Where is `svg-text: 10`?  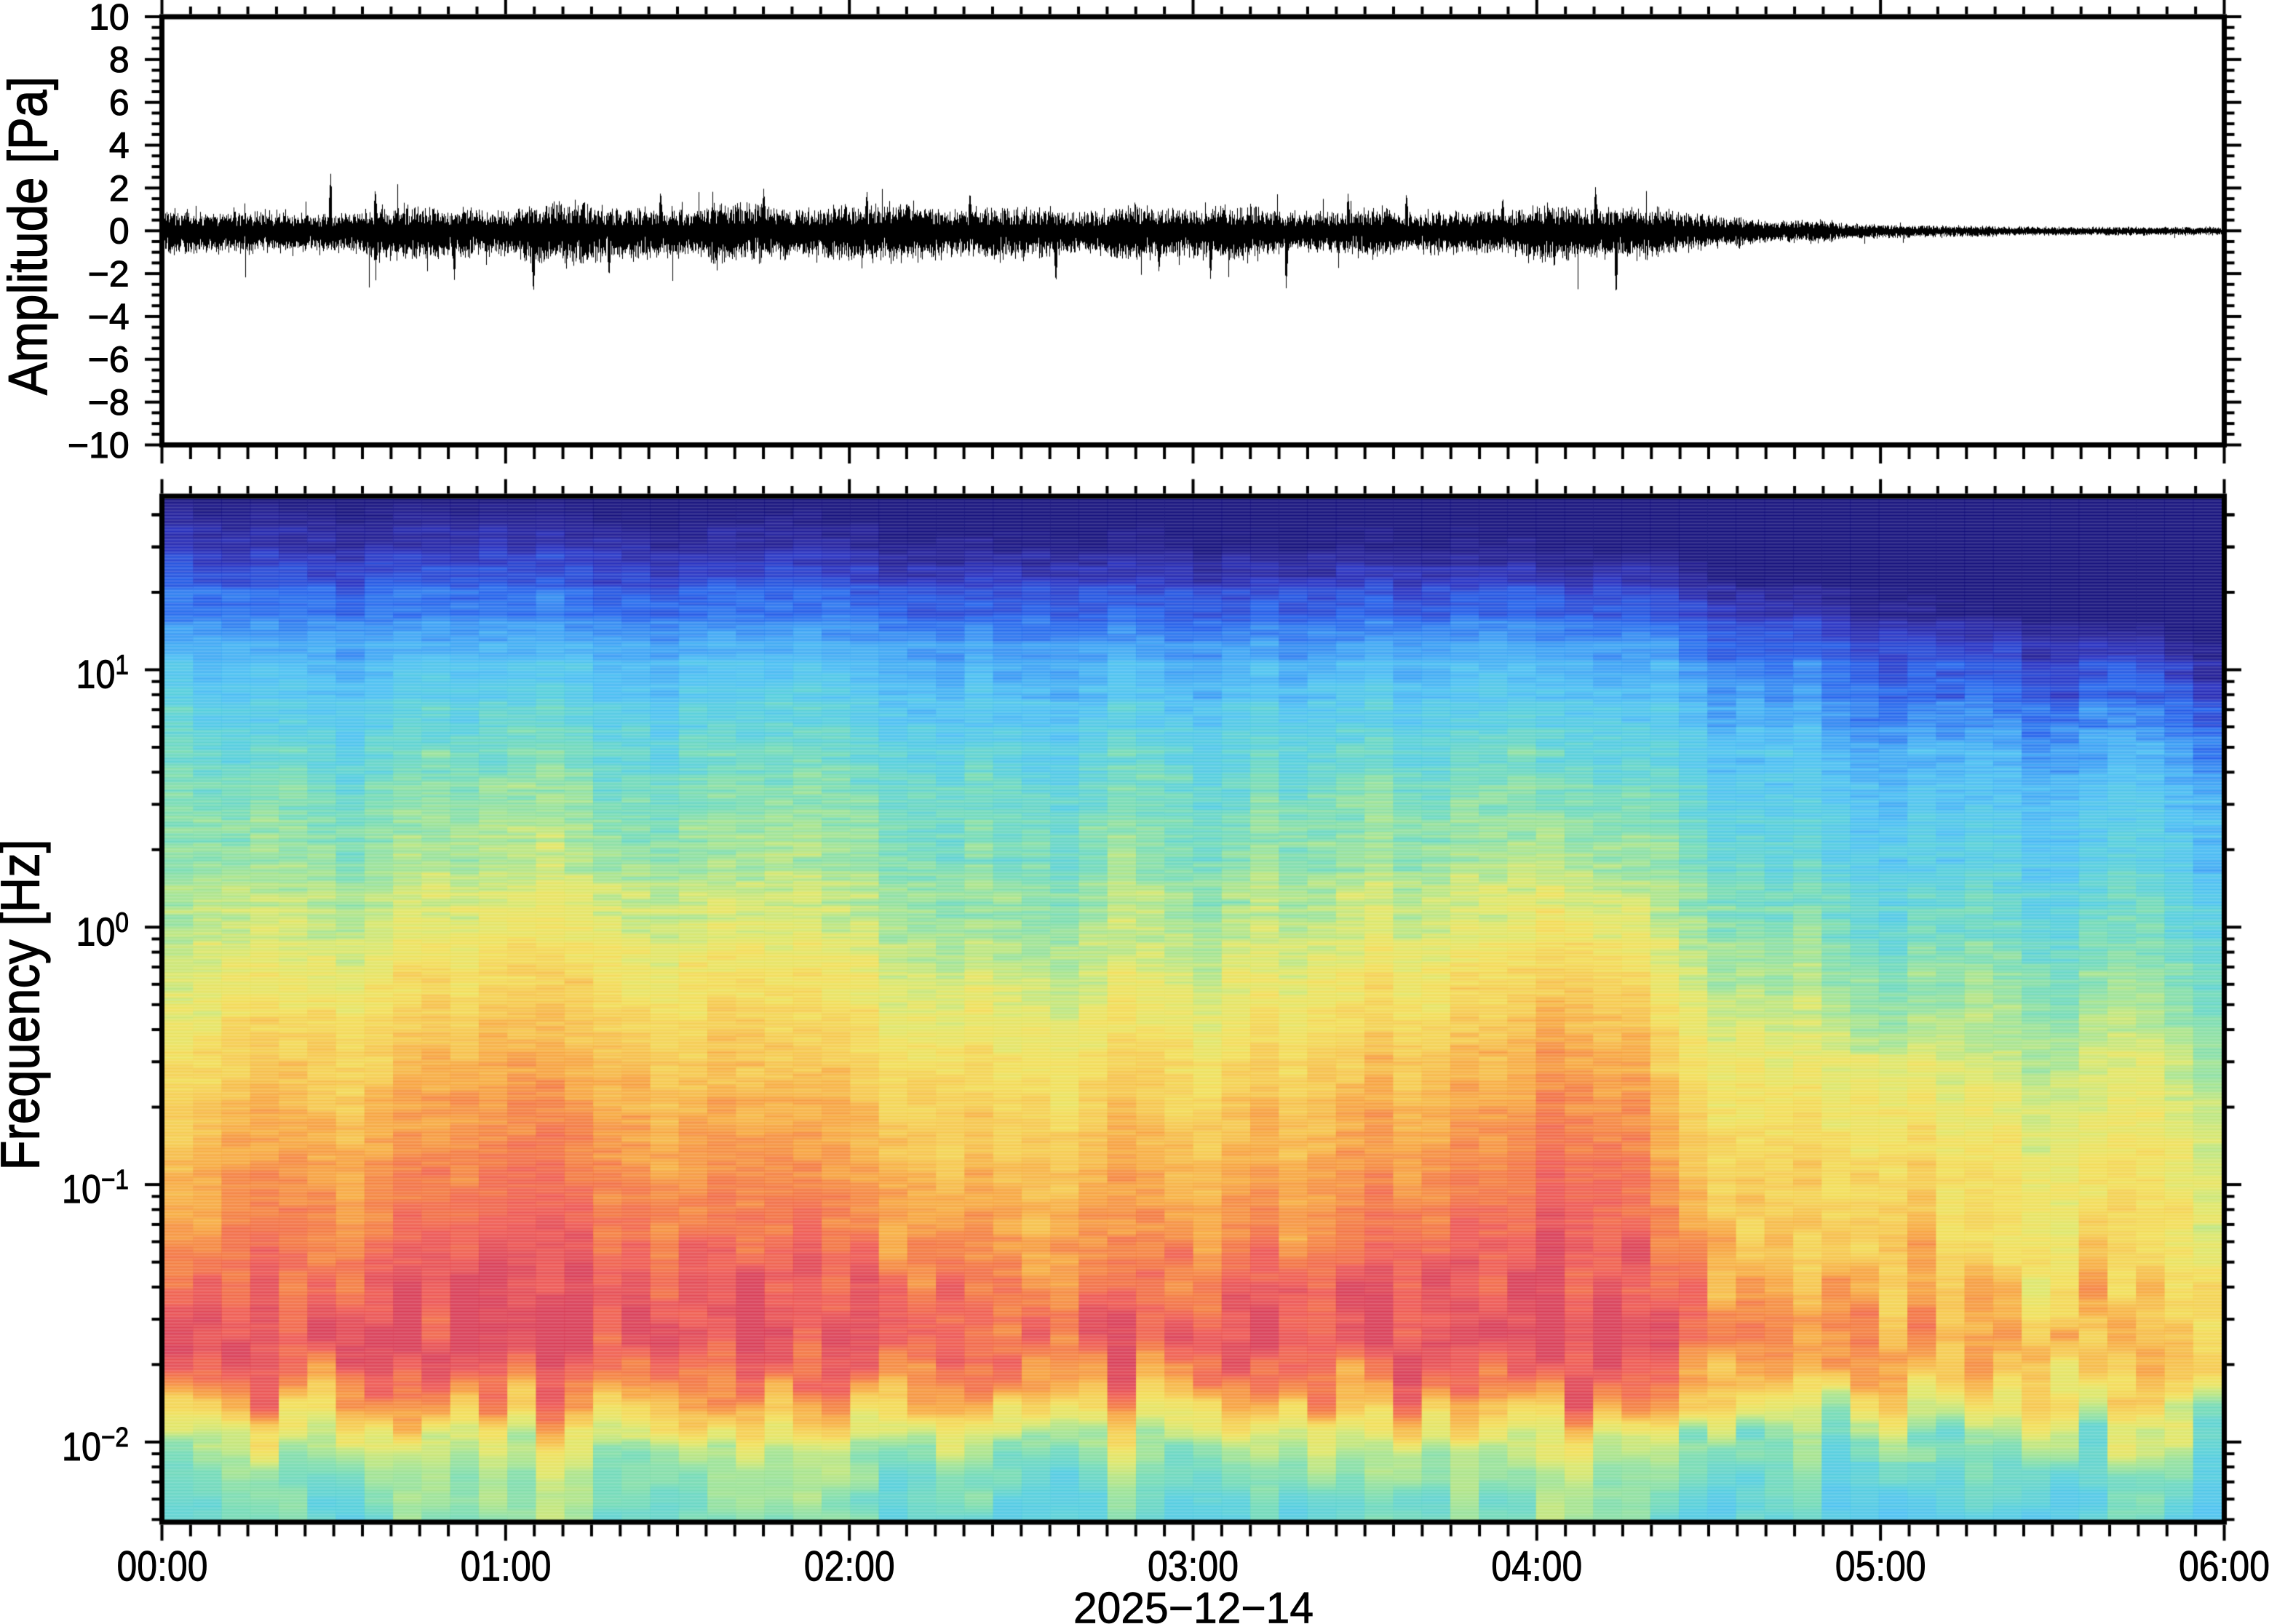 svg-text: 10 is located at coordinates (110, 18).